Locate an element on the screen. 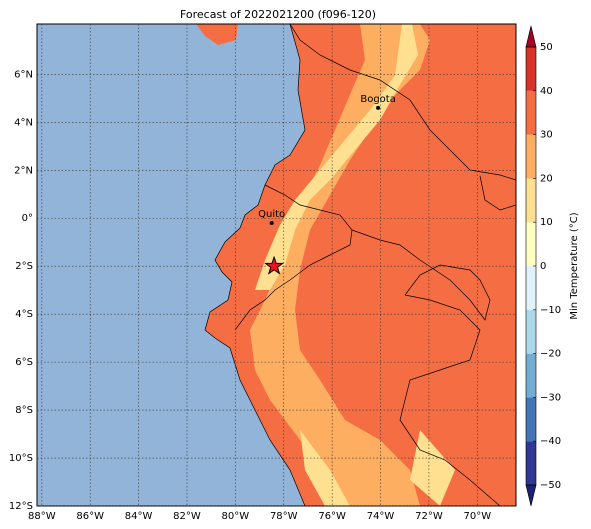 This screenshot has width=591, height=529. x-tick-label: 78°W is located at coordinates (284, 516).